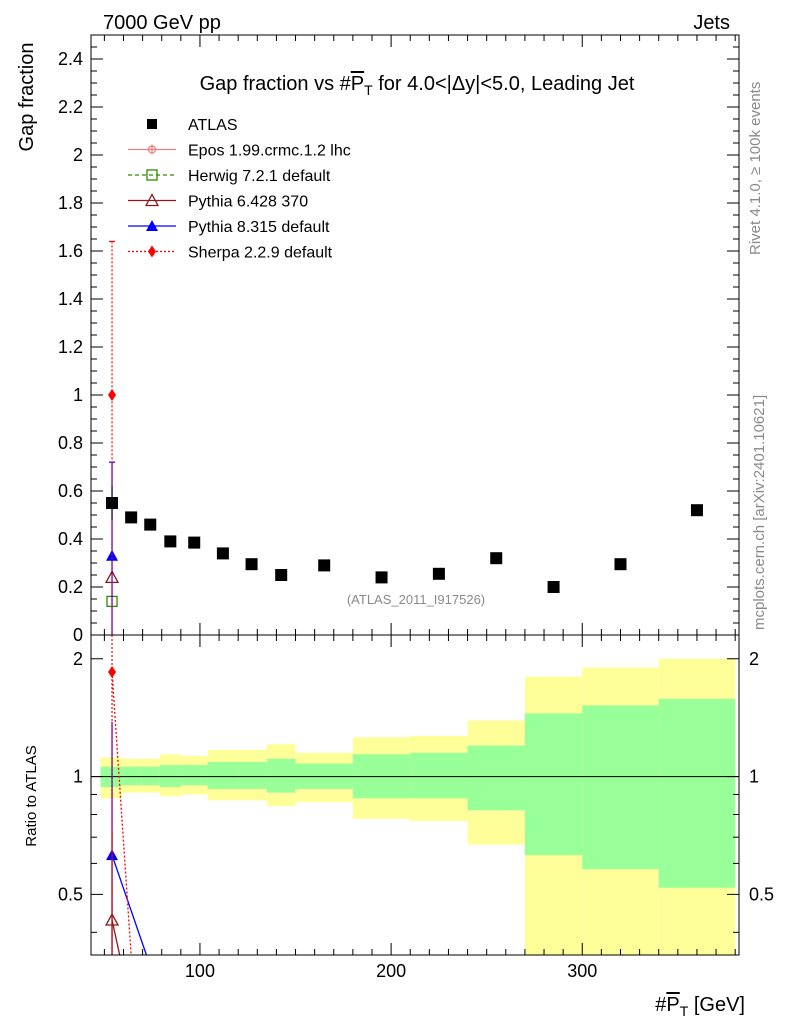  Describe the element at coordinates (78, 635) in the screenshot. I see `main-ytick-label-0: 0` at that location.